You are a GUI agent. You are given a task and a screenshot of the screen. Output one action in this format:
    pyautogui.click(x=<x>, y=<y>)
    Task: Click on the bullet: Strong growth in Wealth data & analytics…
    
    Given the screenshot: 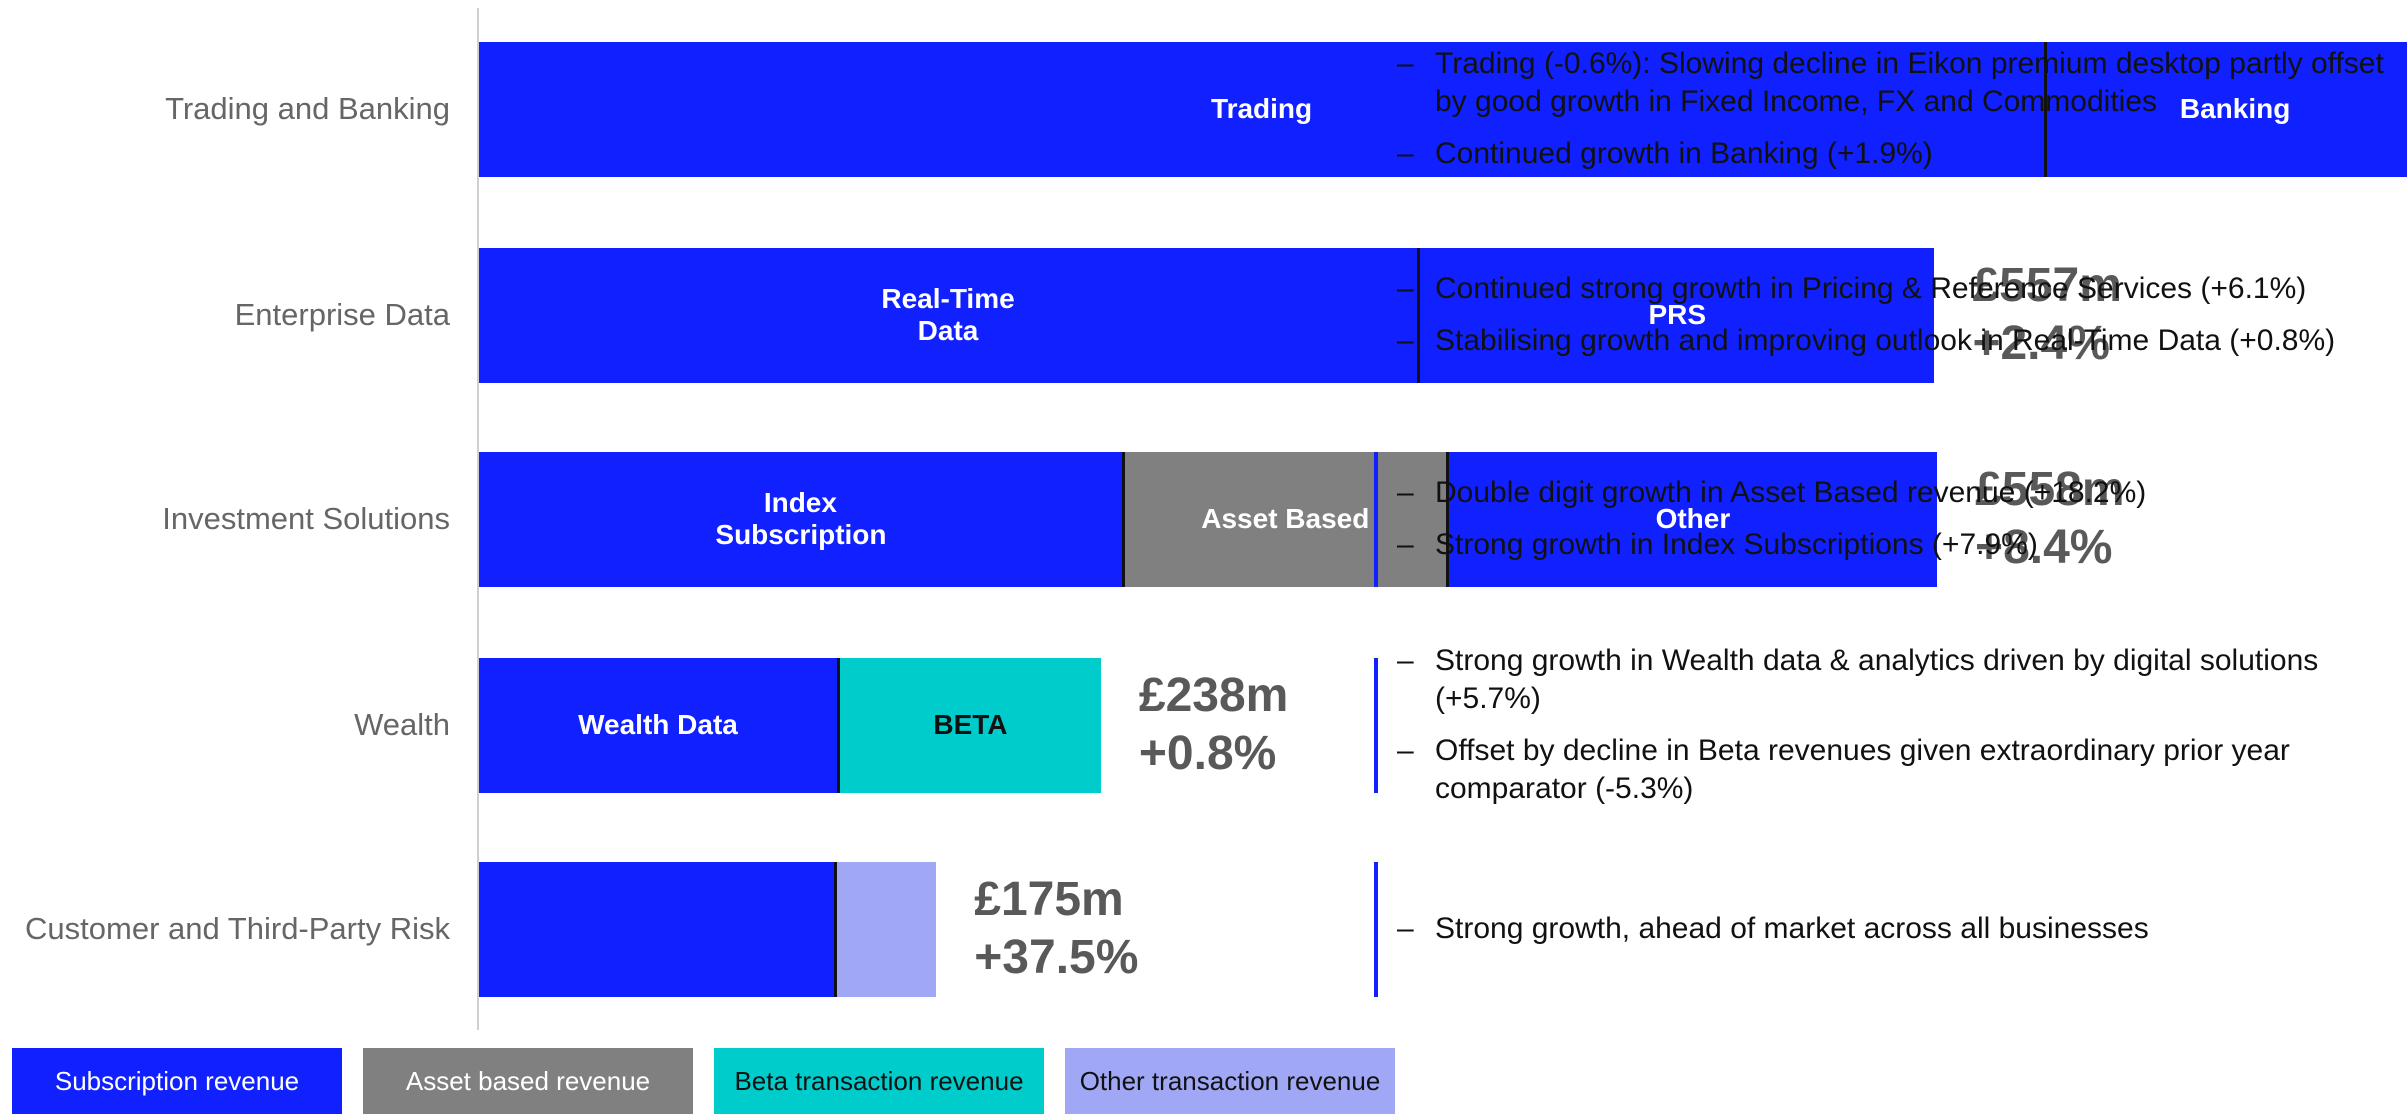 What is the action you would take?
    pyautogui.click(x=1892, y=680)
    